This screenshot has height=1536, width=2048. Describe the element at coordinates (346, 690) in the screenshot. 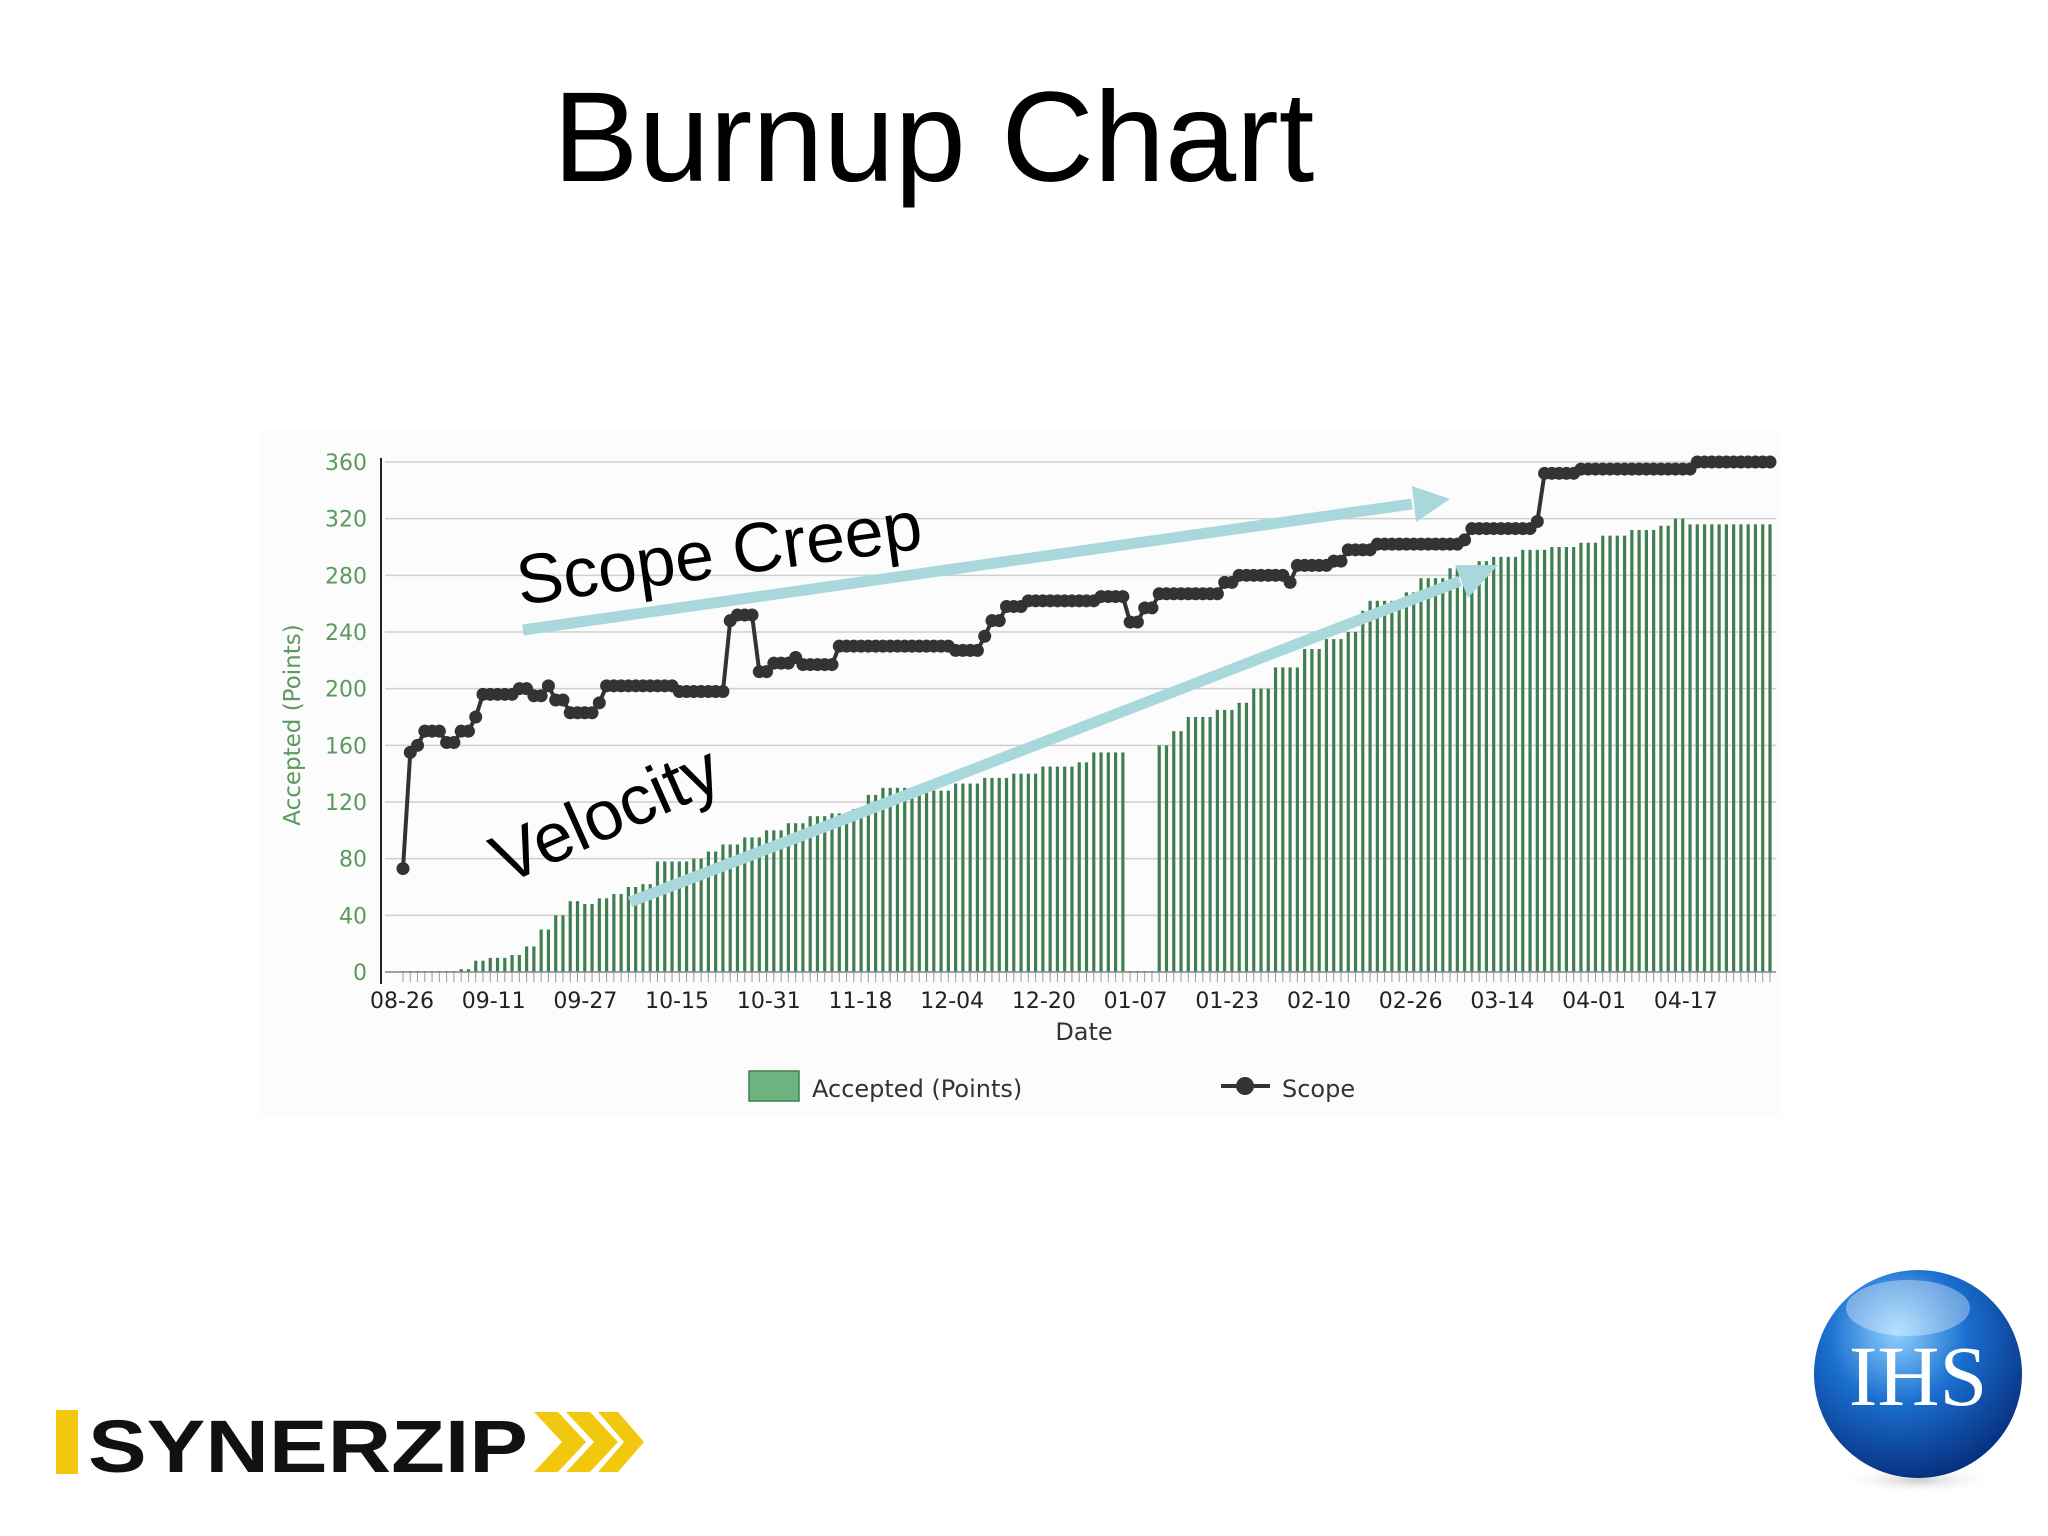

I see `y-tick-label: 200` at that location.